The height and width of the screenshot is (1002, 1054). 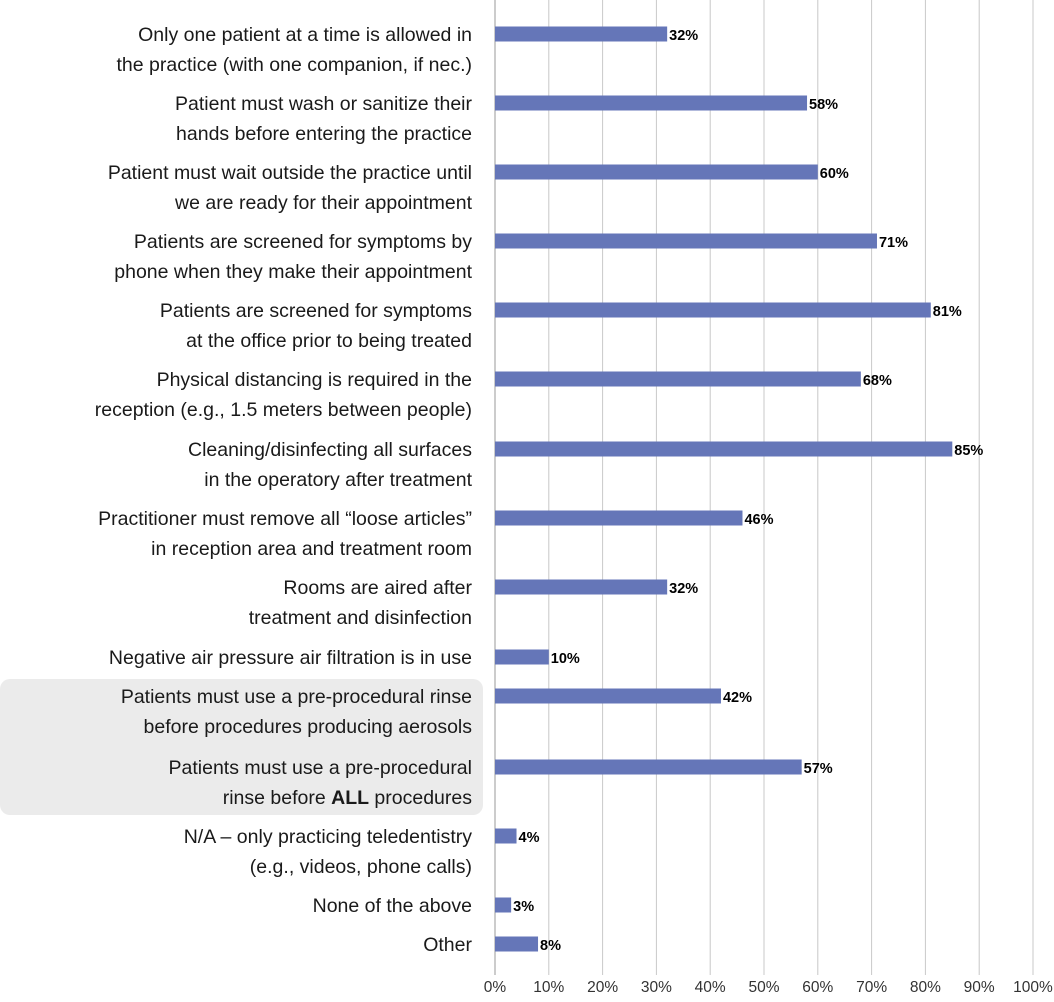 I want to click on x-tick-label: 80%, so click(x=925, y=987).